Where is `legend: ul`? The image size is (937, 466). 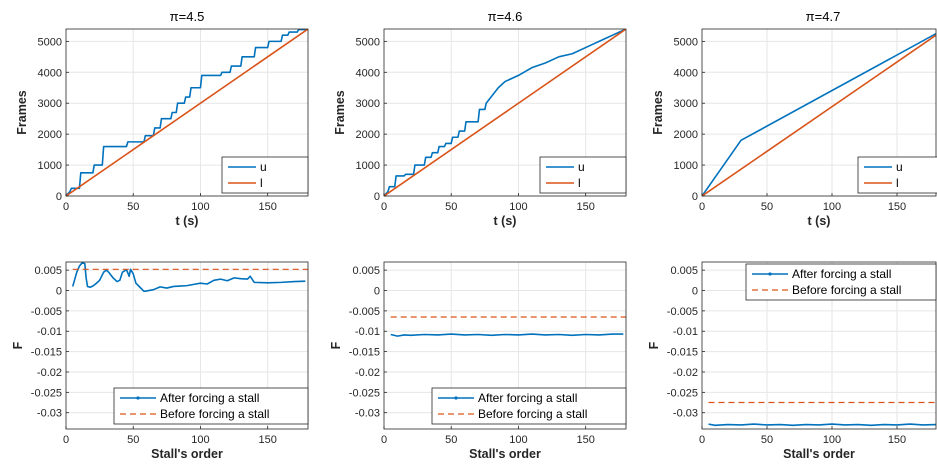 legend: ul is located at coordinates (265, 175).